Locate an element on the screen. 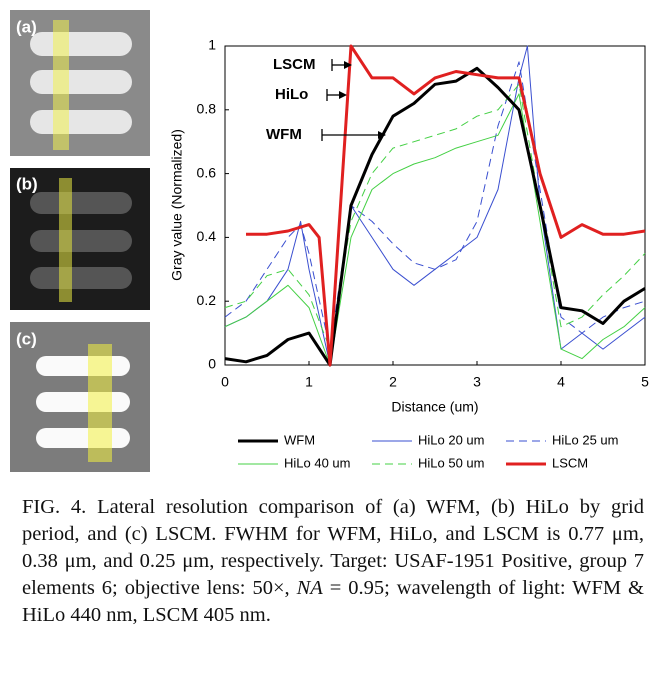  y-tick-label: 0 is located at coordinates (212, 364).